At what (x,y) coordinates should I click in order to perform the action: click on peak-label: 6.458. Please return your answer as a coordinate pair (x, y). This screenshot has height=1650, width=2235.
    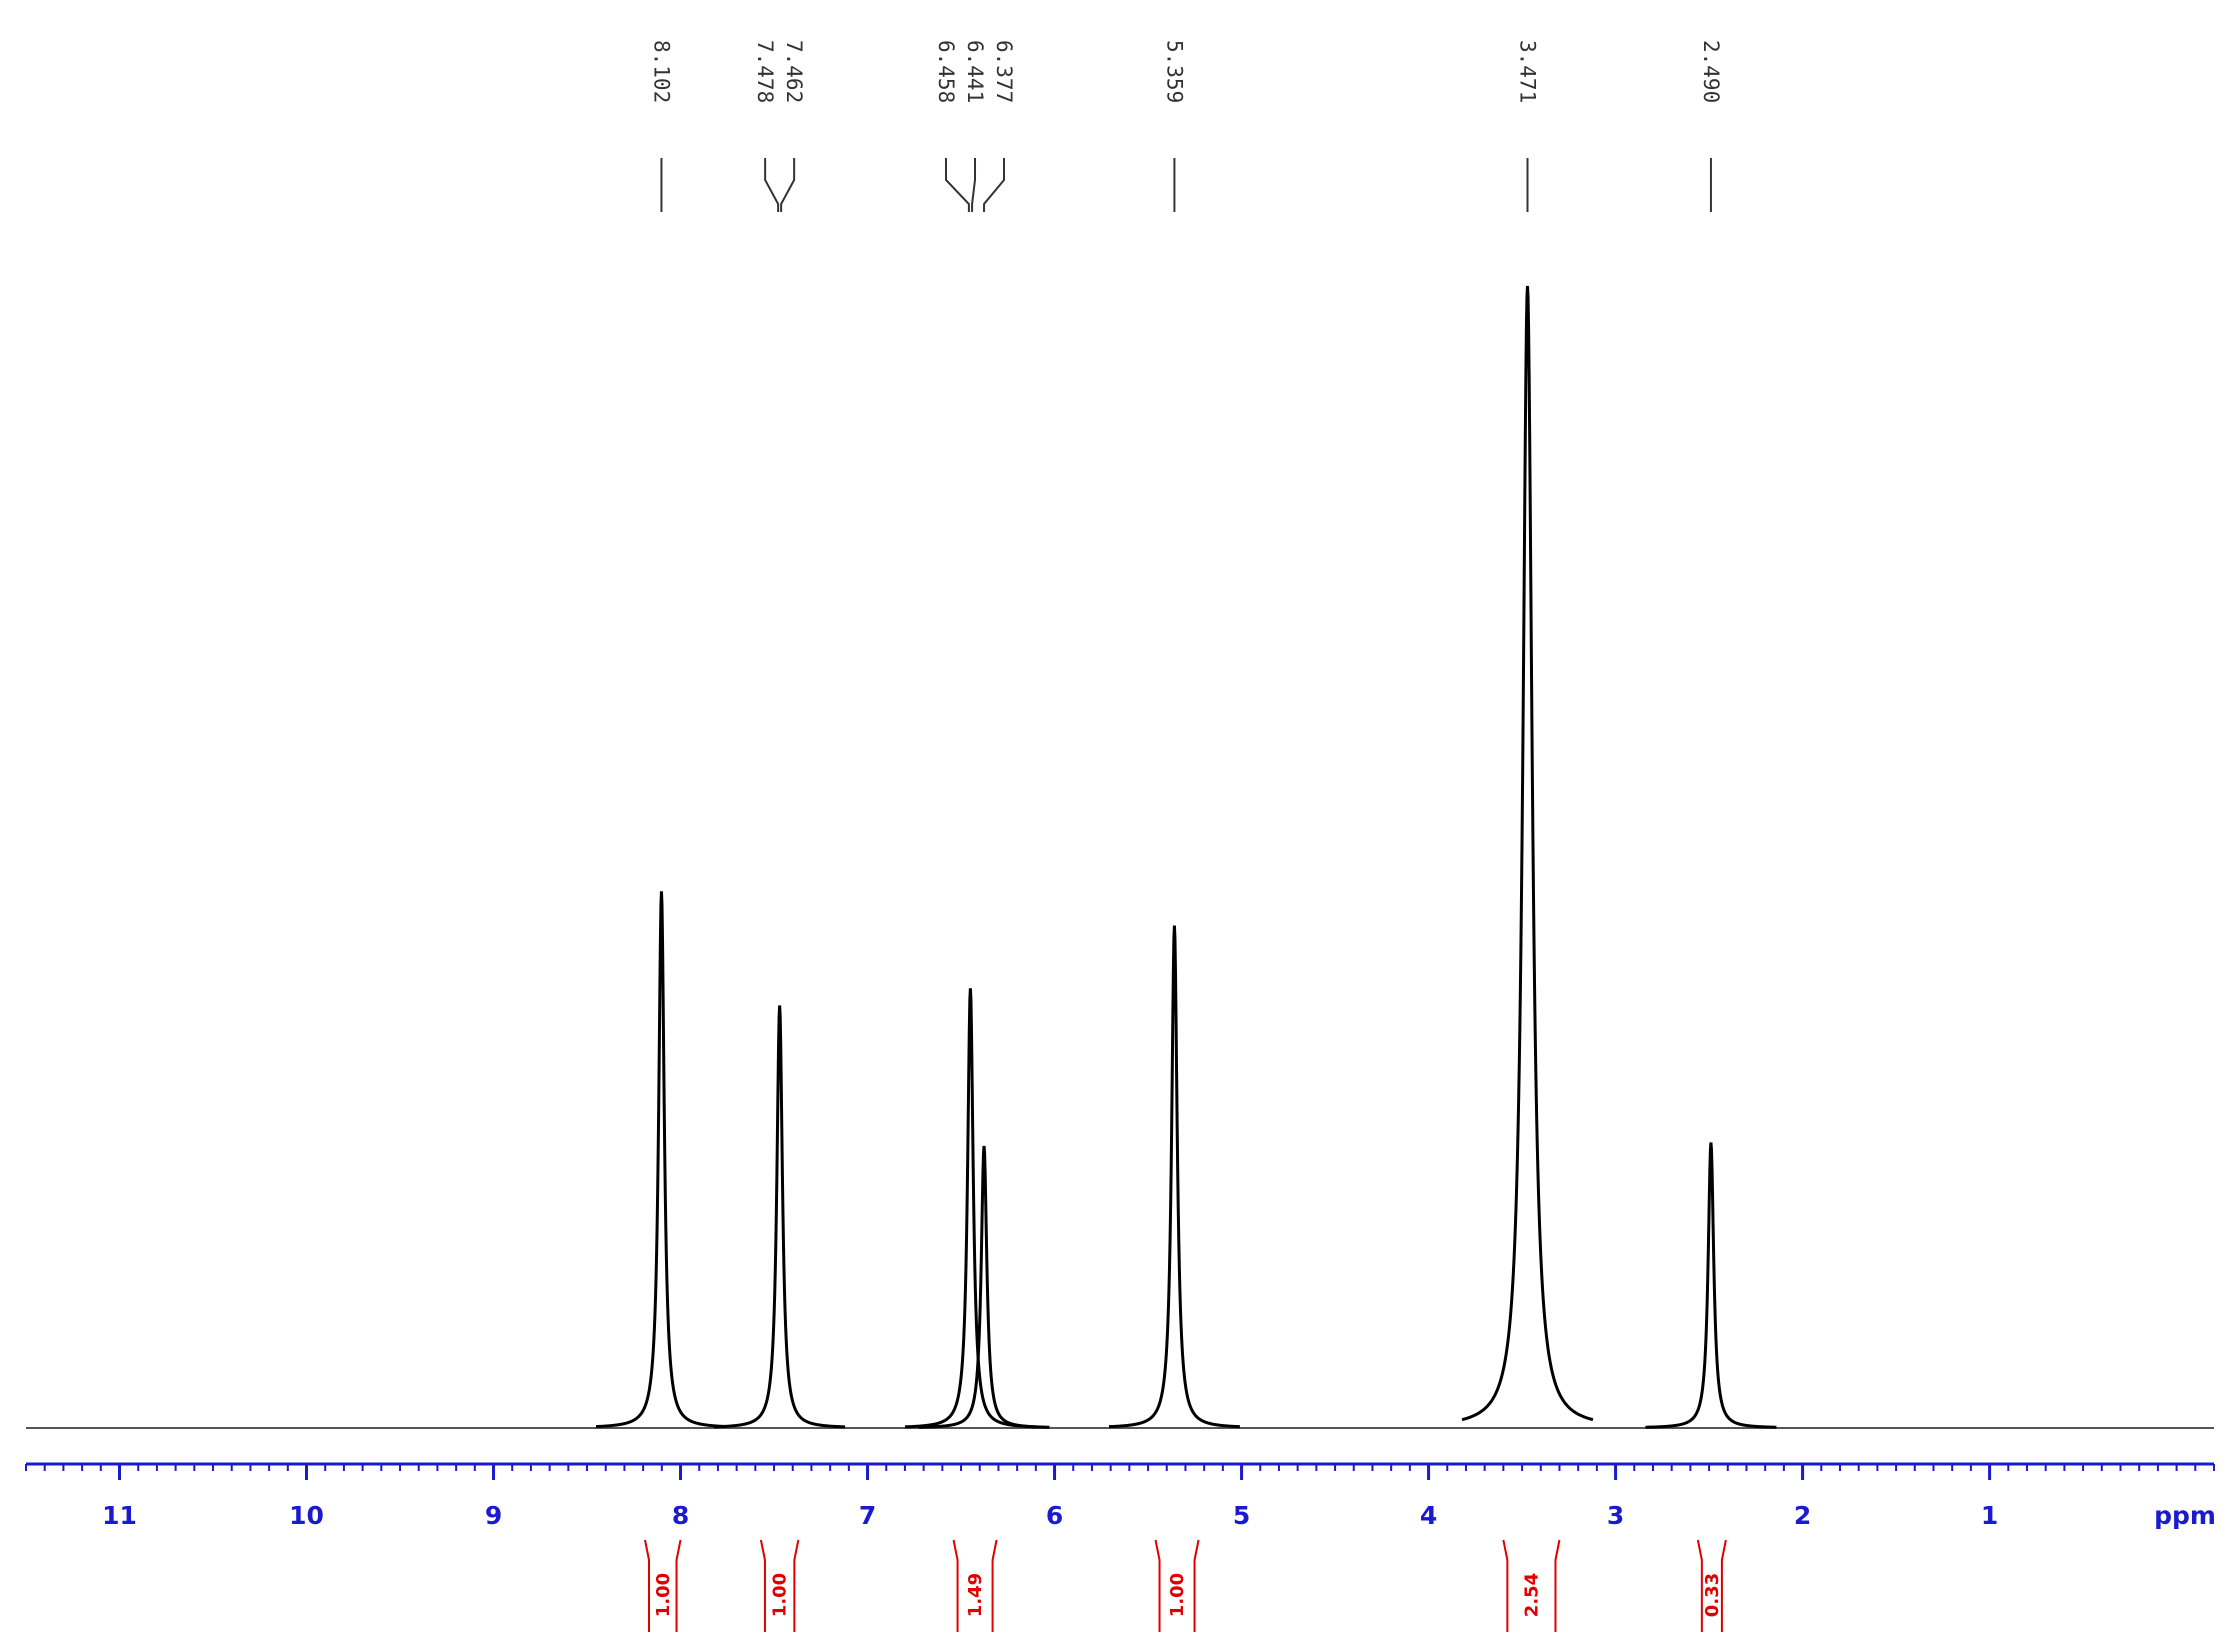
    Looking at the image, I should click on (946, 71).